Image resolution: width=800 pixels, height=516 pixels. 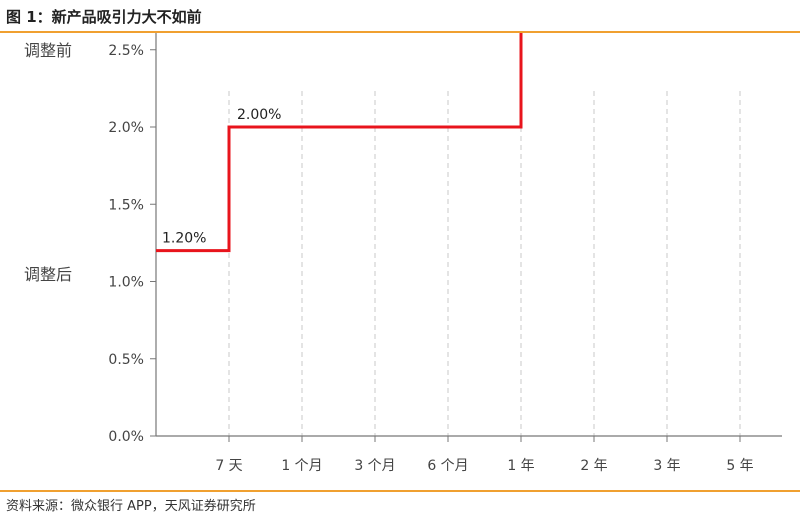 What do you see at coordinates (259, 115) in the screenshot?
I see `data-label: 2.00%` at bounding box center [259, 115].